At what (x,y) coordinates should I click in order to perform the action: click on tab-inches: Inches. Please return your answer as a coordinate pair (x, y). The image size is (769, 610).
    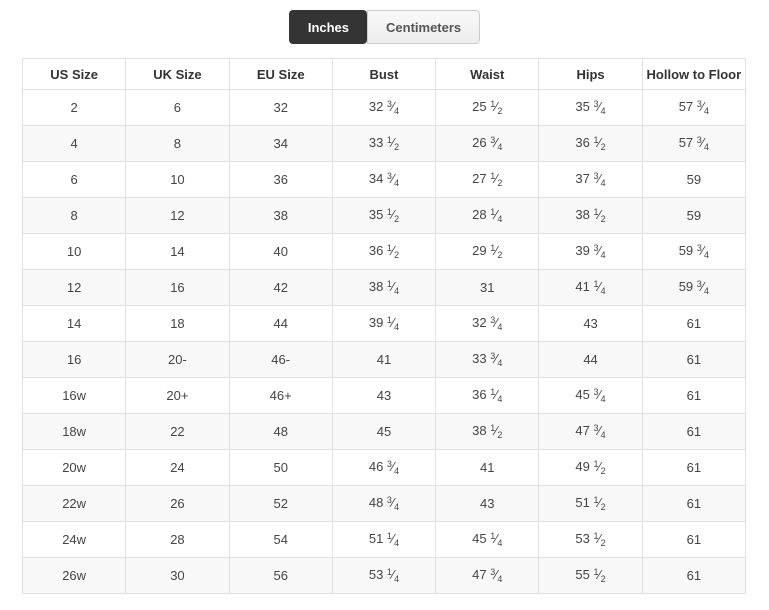
    Looking at the image, I should click on (328, 27).